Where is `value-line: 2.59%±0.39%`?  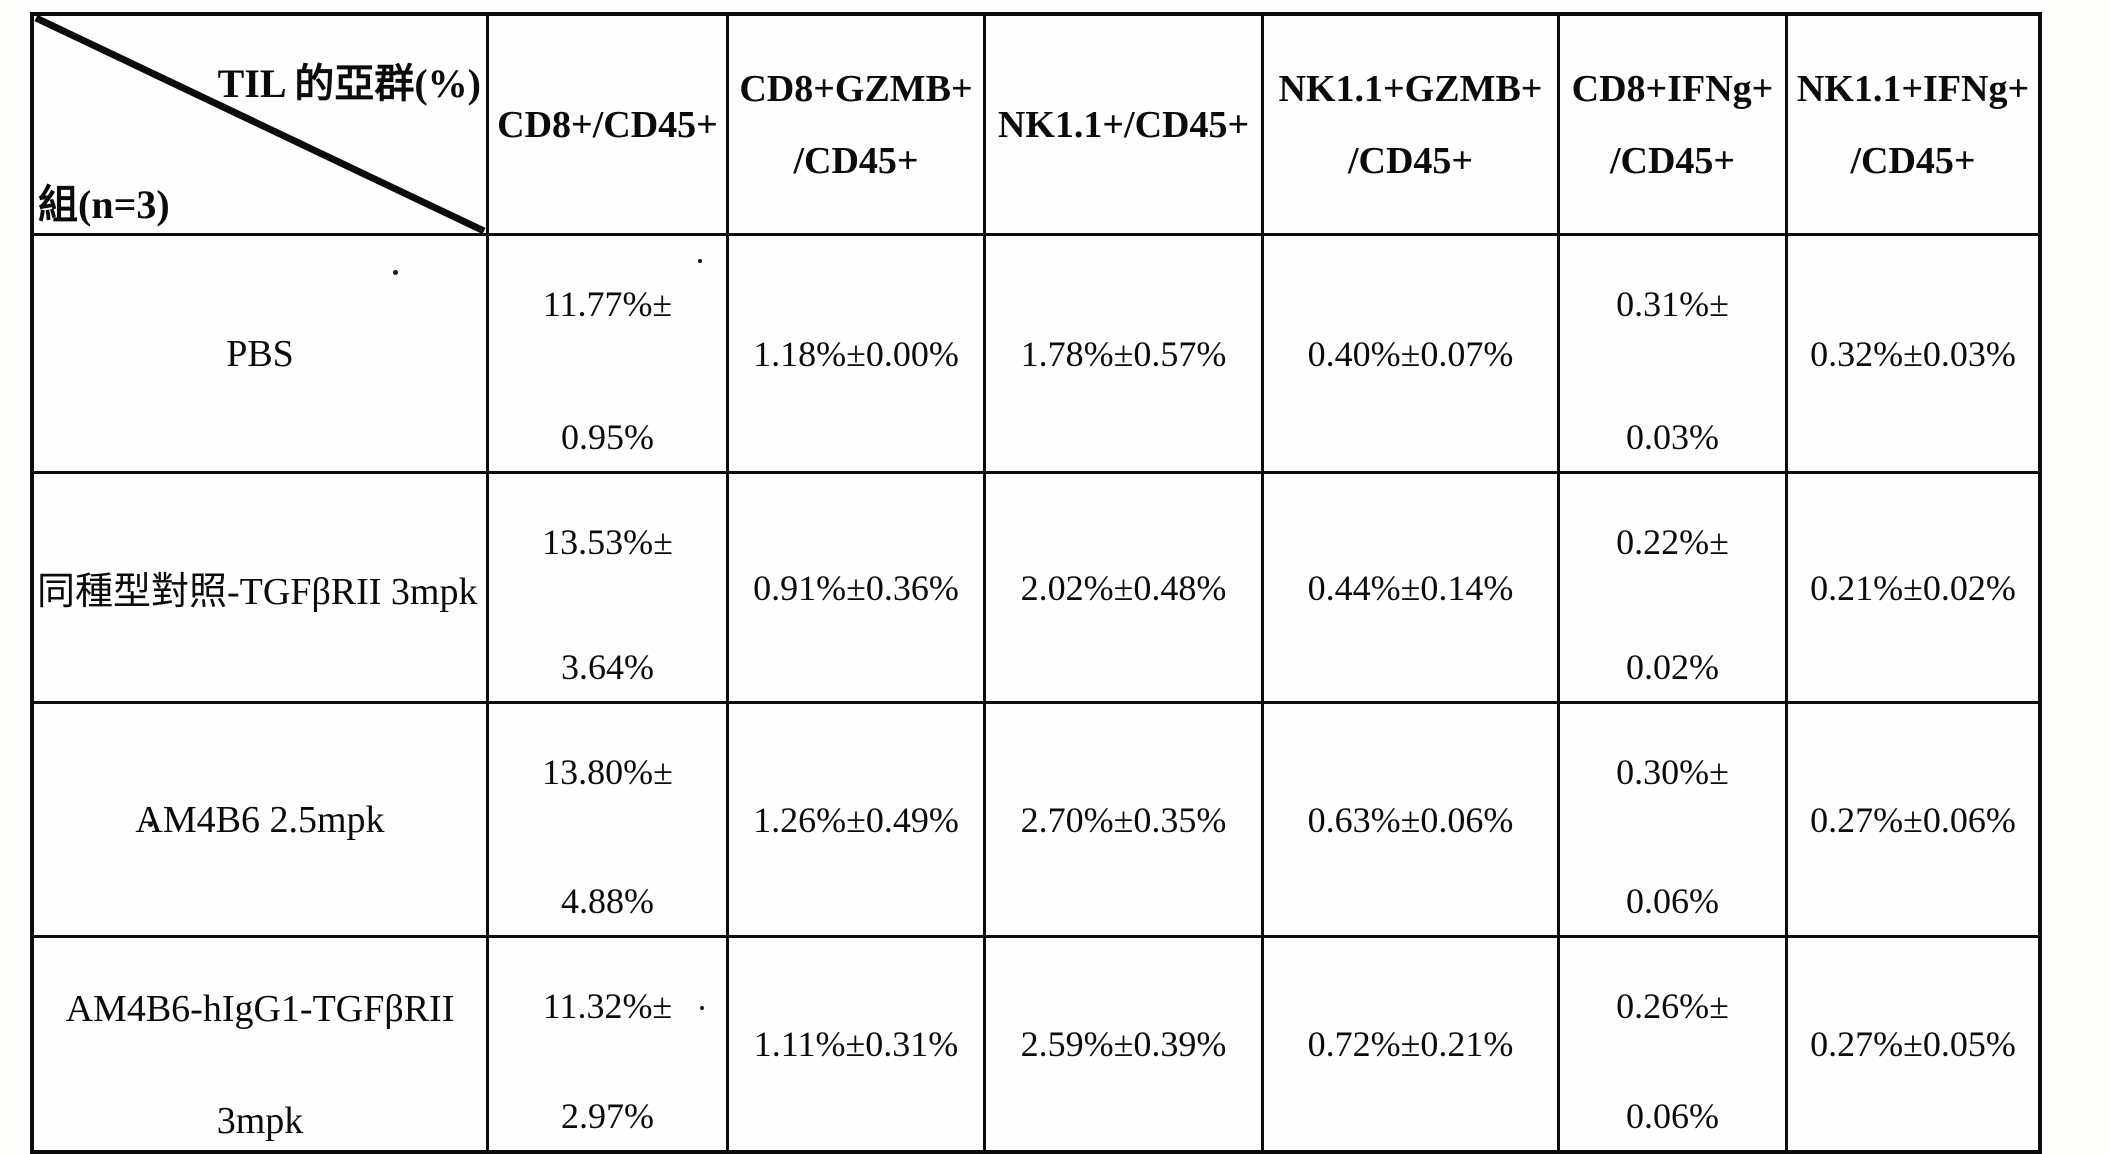 value-line: 2.59%±0.39% is located at coordinates (1123, 1044).